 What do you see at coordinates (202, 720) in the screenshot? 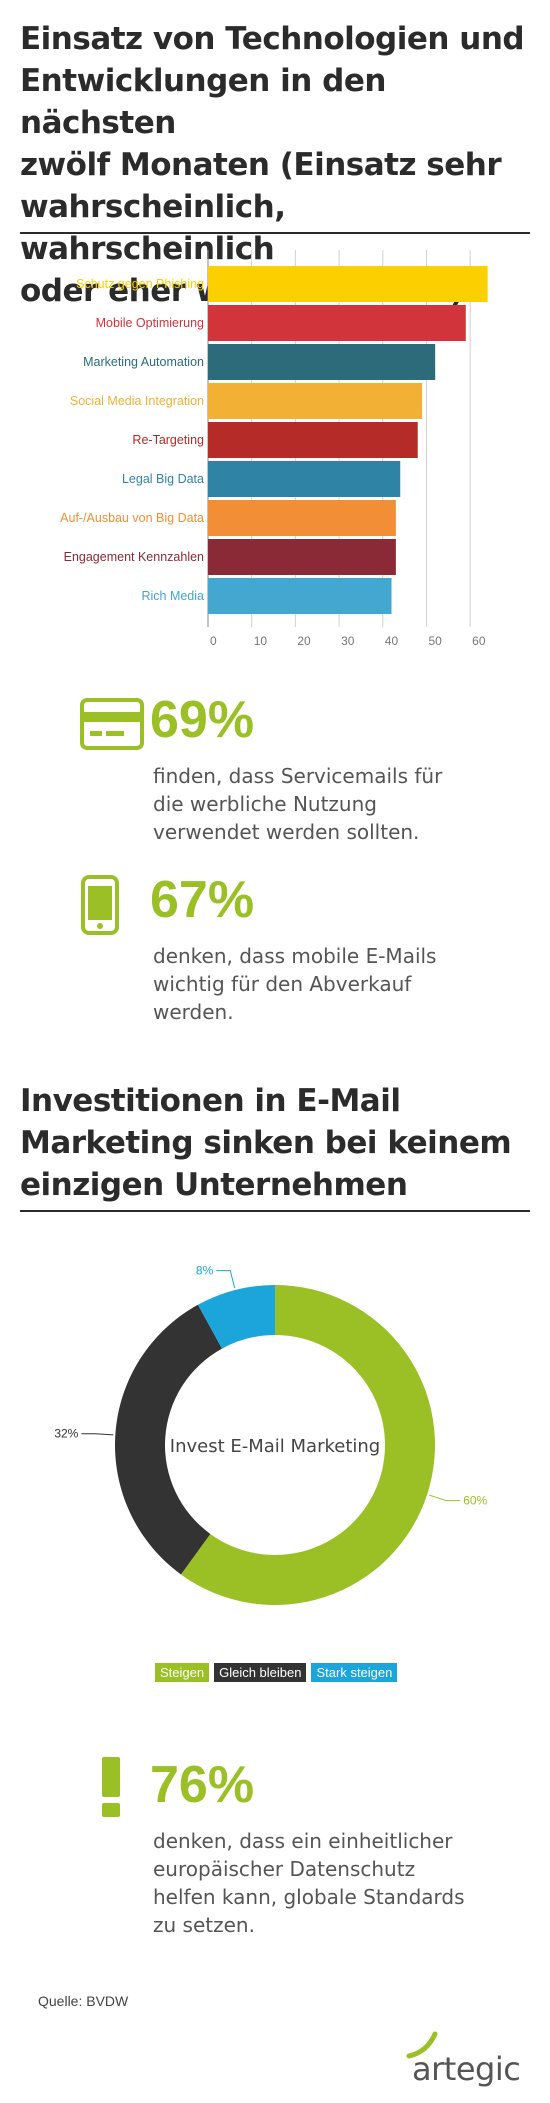
I see `stat-value: 69%` at bounding box center [202, 720].